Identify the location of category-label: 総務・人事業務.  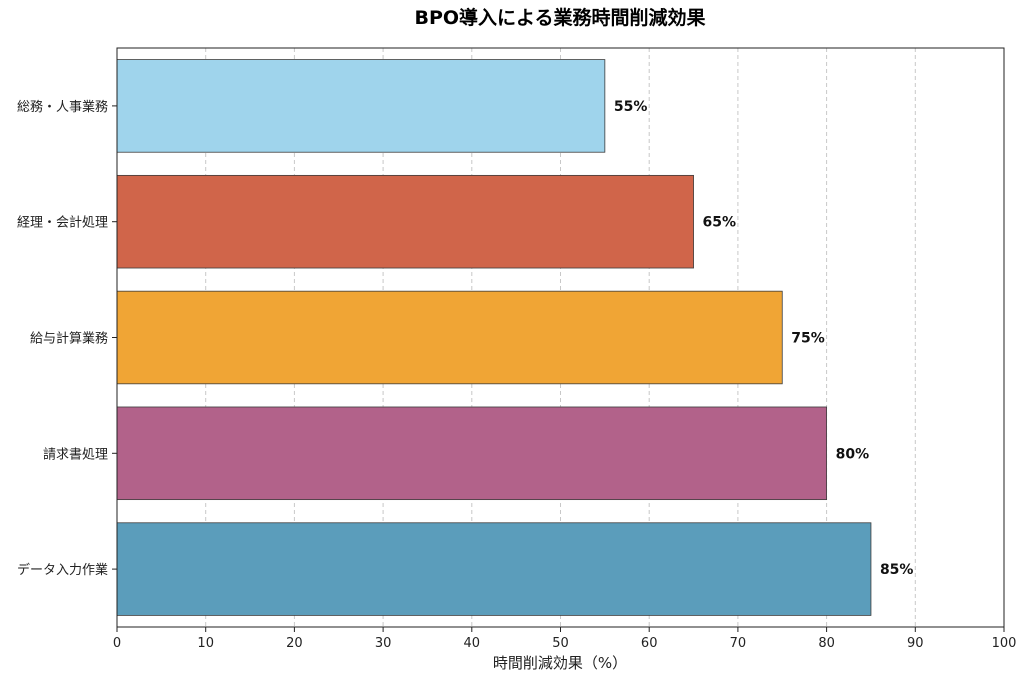
(62, 107).